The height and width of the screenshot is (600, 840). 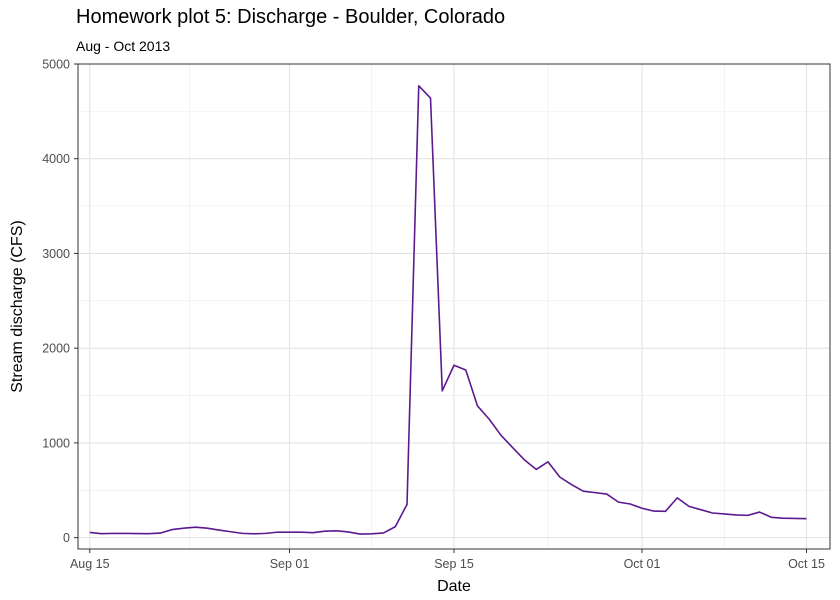 I want to click on x-tick-label: Sep 15, so click(x=454, y=564).